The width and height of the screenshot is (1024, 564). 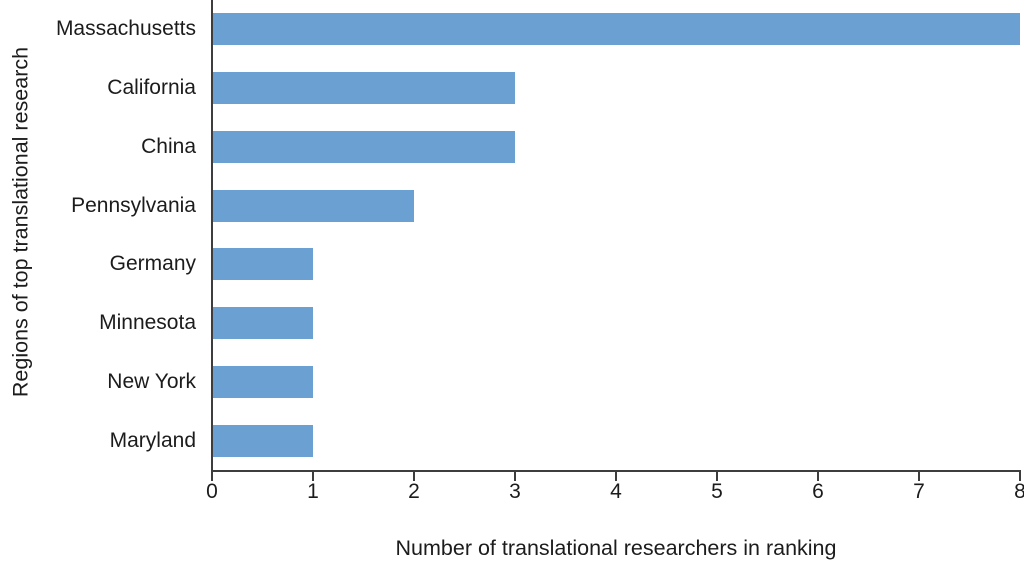 What do you see at coordinates (125, 29) in the screenshot?
I see `category-label-massachusetts: Massachusetts` at bounding box center [125, 29].